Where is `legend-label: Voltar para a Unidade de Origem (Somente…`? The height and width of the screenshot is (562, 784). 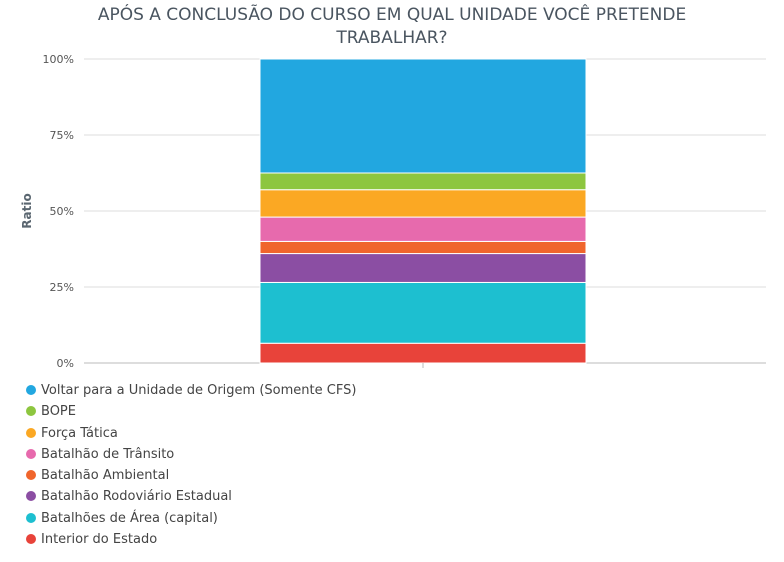
legend-label: Voltar para a Unidade de Origem (Somente… is located at coordinates (199, 390).